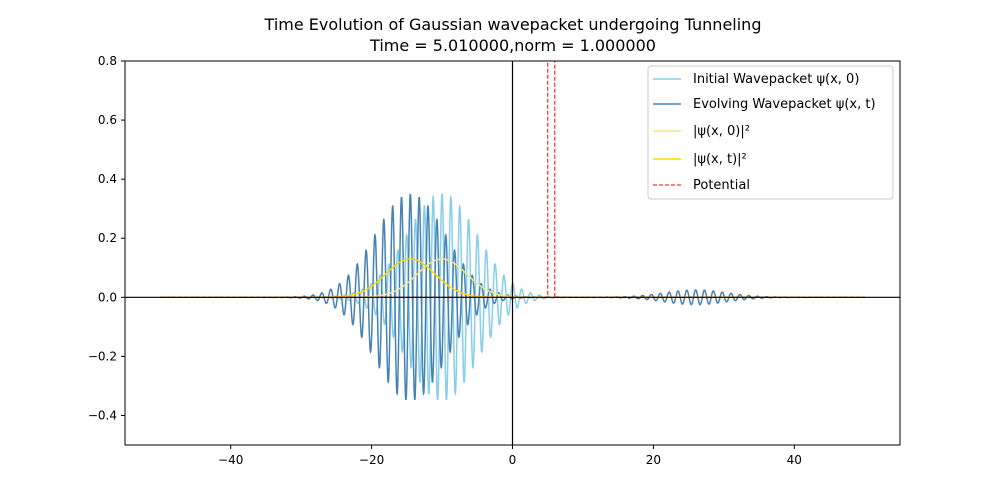 The width and height of the screenshot is (1000, 504). I want to click on x-tick-label: 0, so click(513, 460).